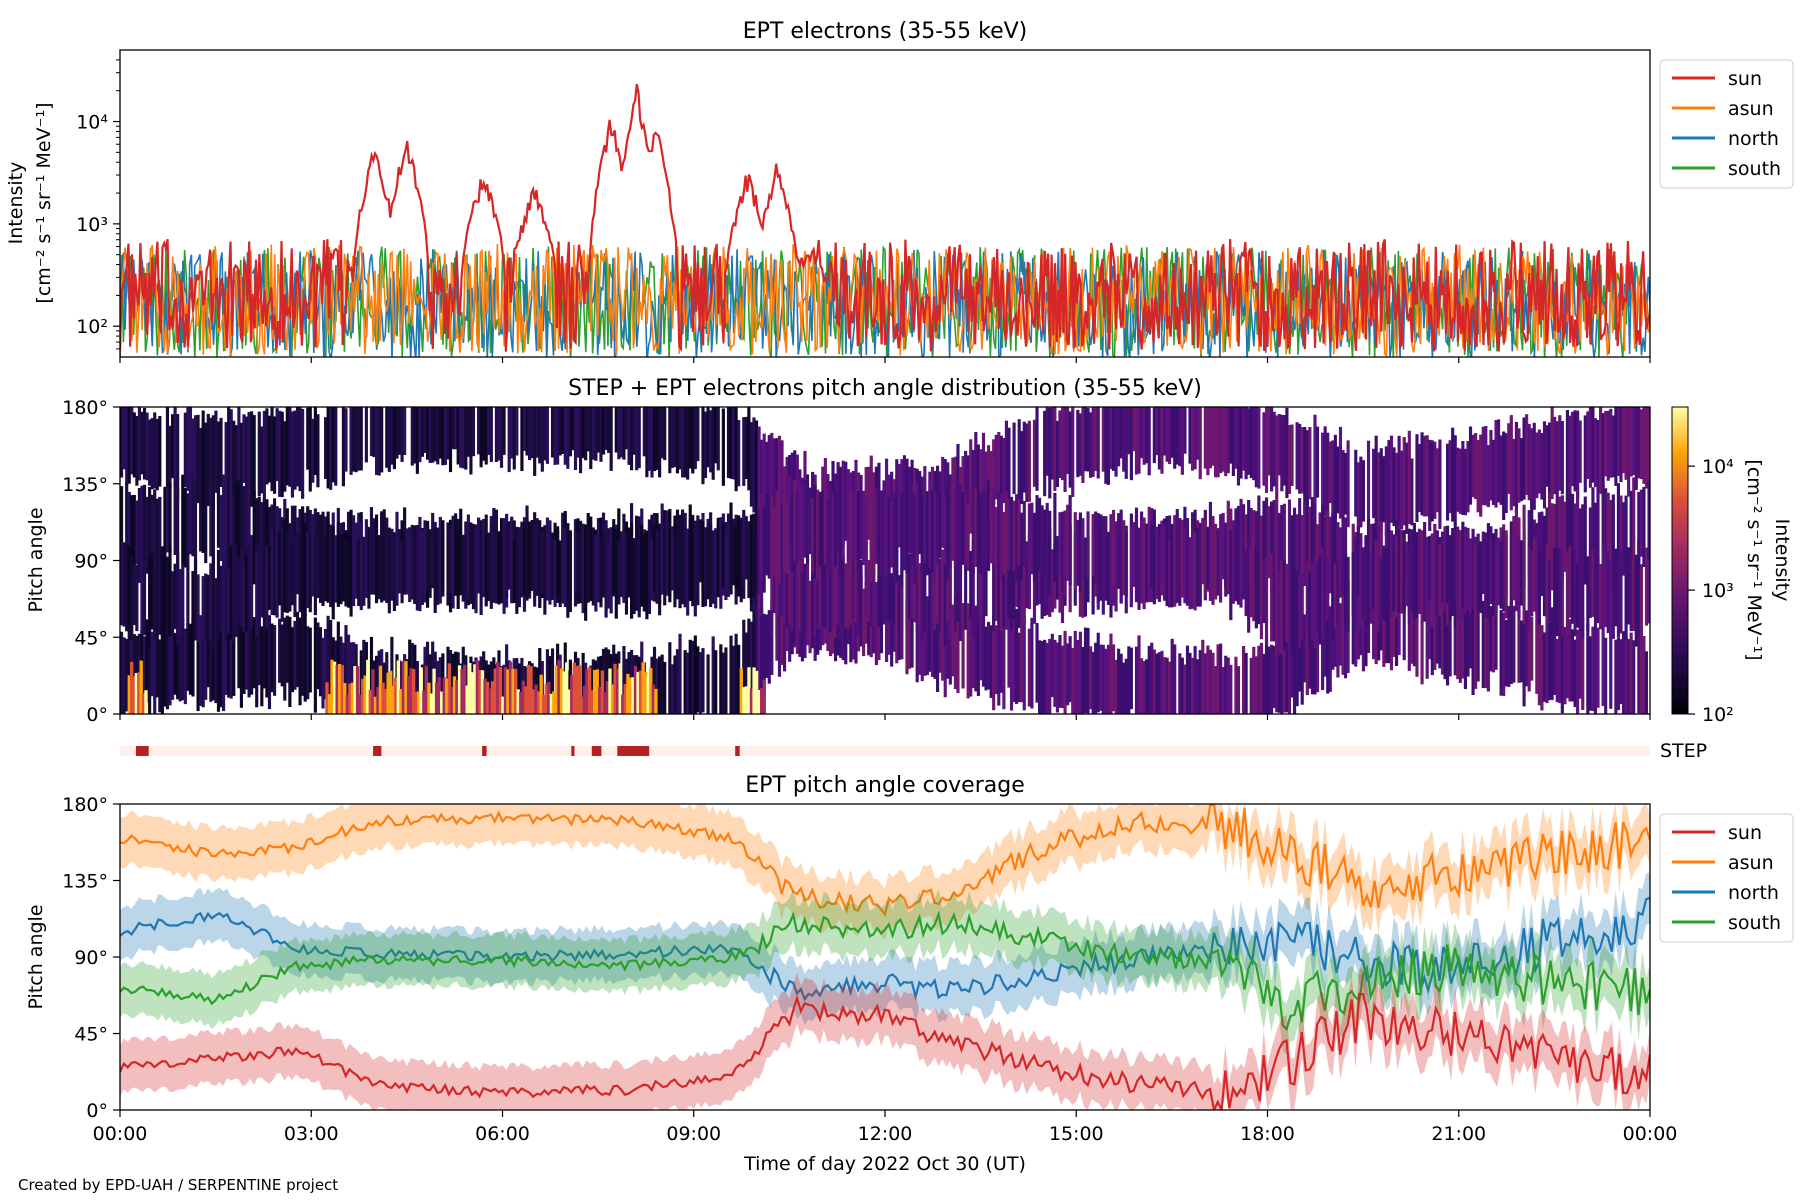  I want to click on coverage-x-tick-label: 06:00, so click(502, 1134).